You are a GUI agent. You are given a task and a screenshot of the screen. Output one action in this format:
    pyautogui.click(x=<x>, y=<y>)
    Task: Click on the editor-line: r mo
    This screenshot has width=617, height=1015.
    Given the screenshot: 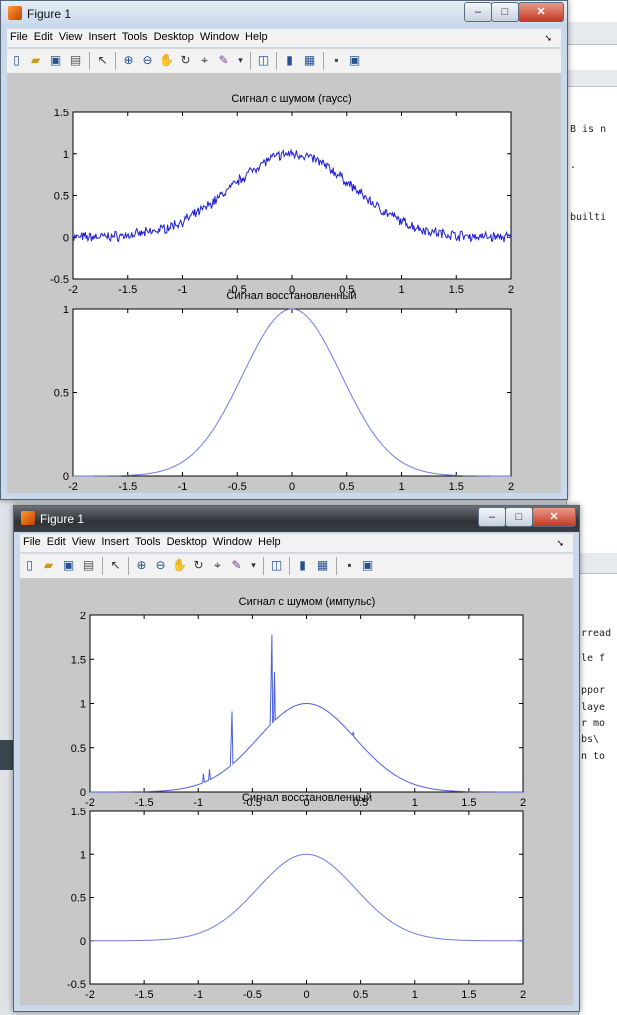 What is the action you would take?
    pyautogui.click(x=593, y=723)
    